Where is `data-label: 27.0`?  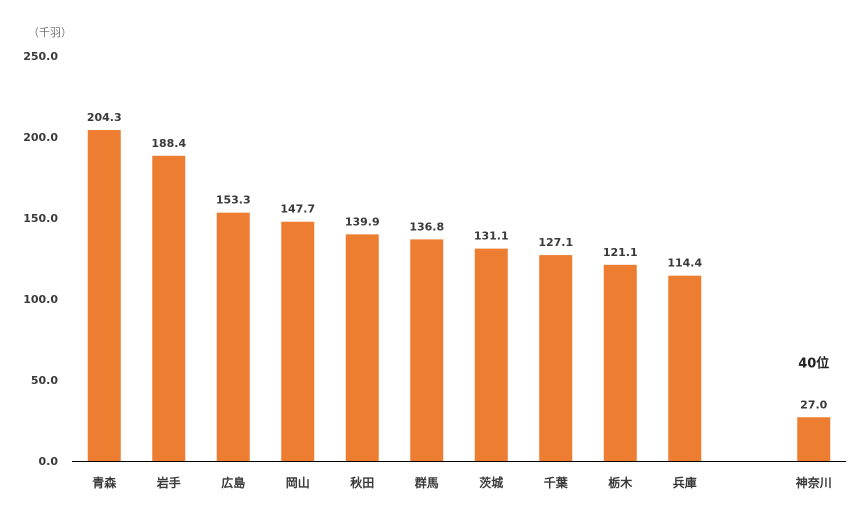 data-label: 27.0 is located at coordinates (813, 404).